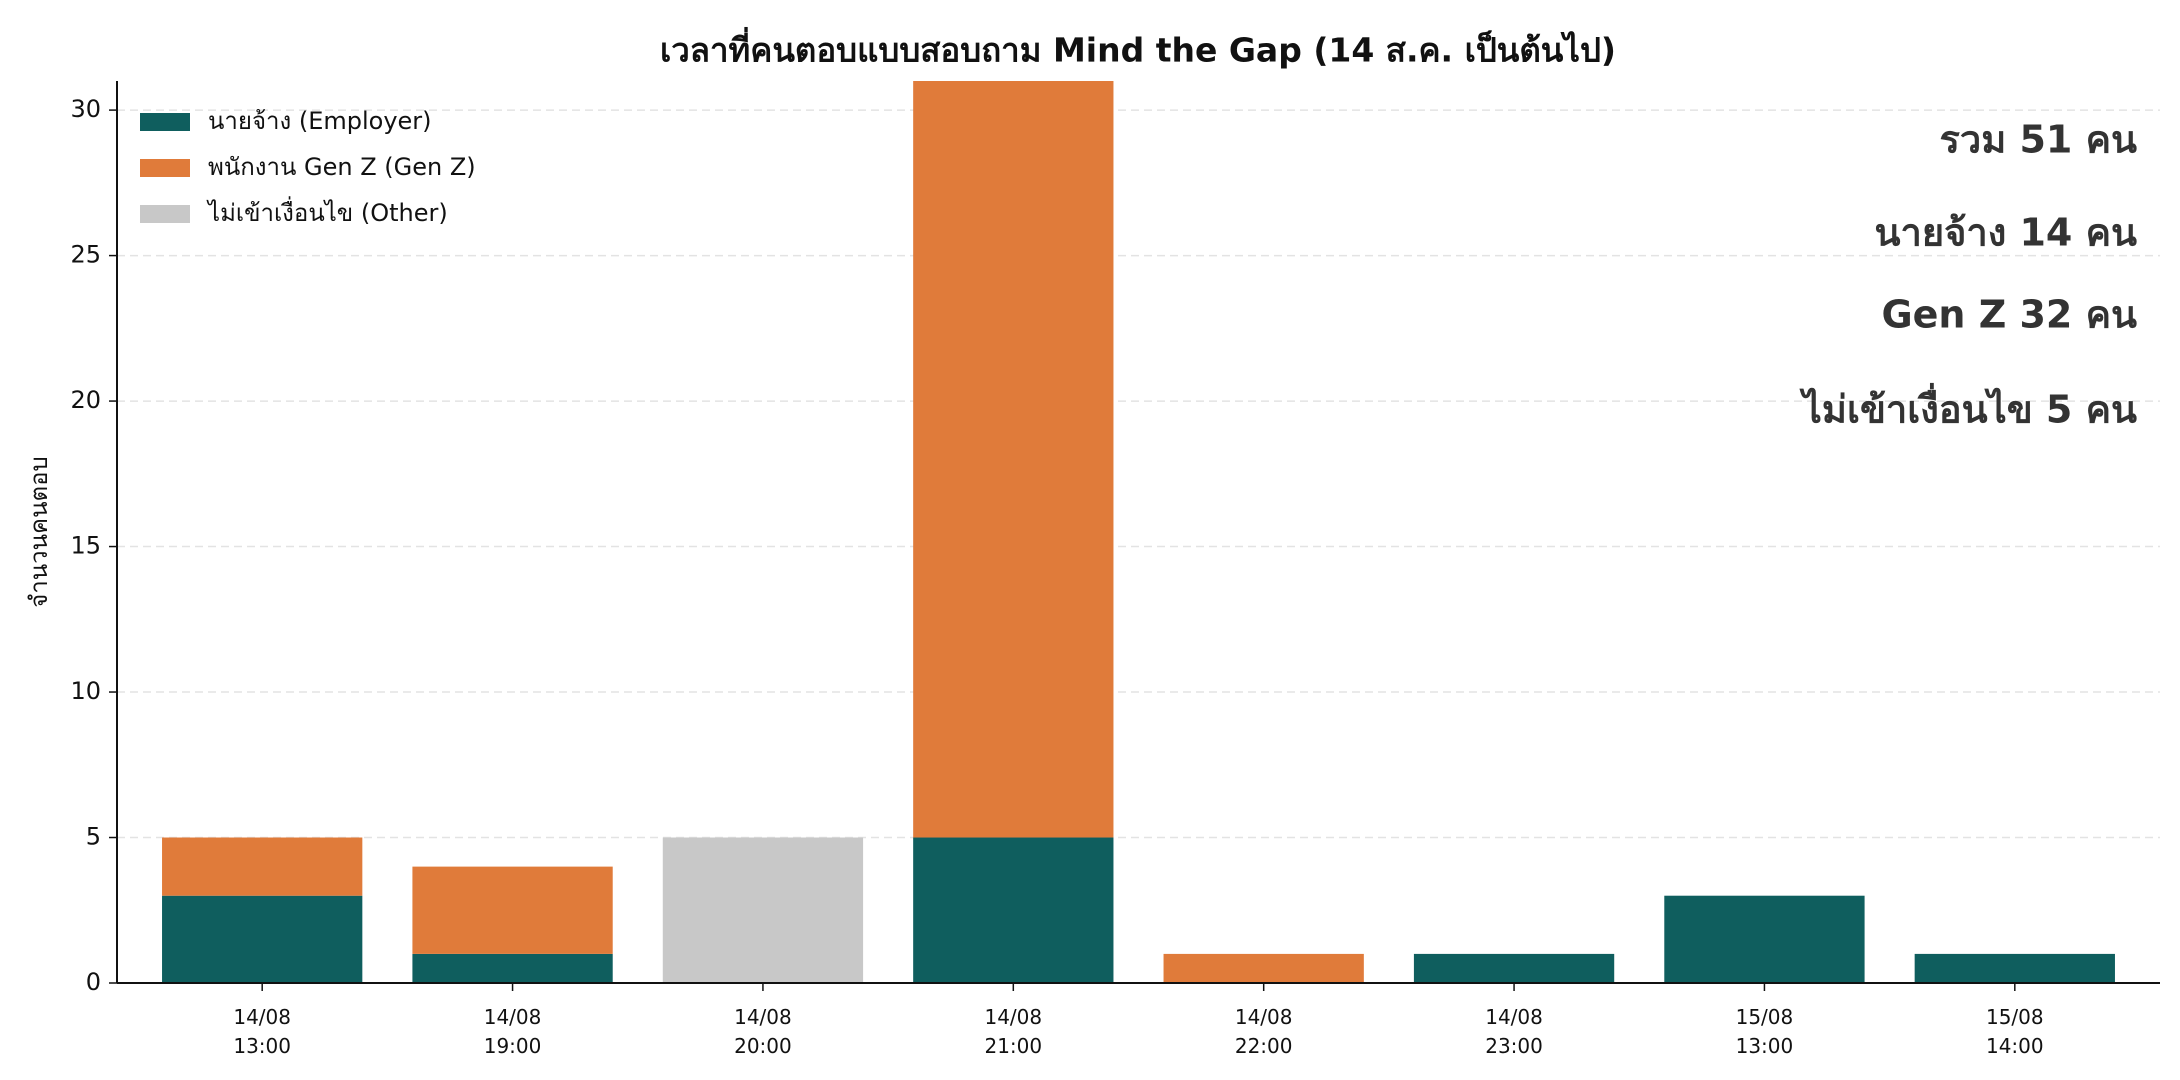 The height and width of the screenshot is (1080, 2180). Describe the element at coordinates (2006, 233) in the screenshot. I see `annotation: นายจ้าง 14 คน` at that location.